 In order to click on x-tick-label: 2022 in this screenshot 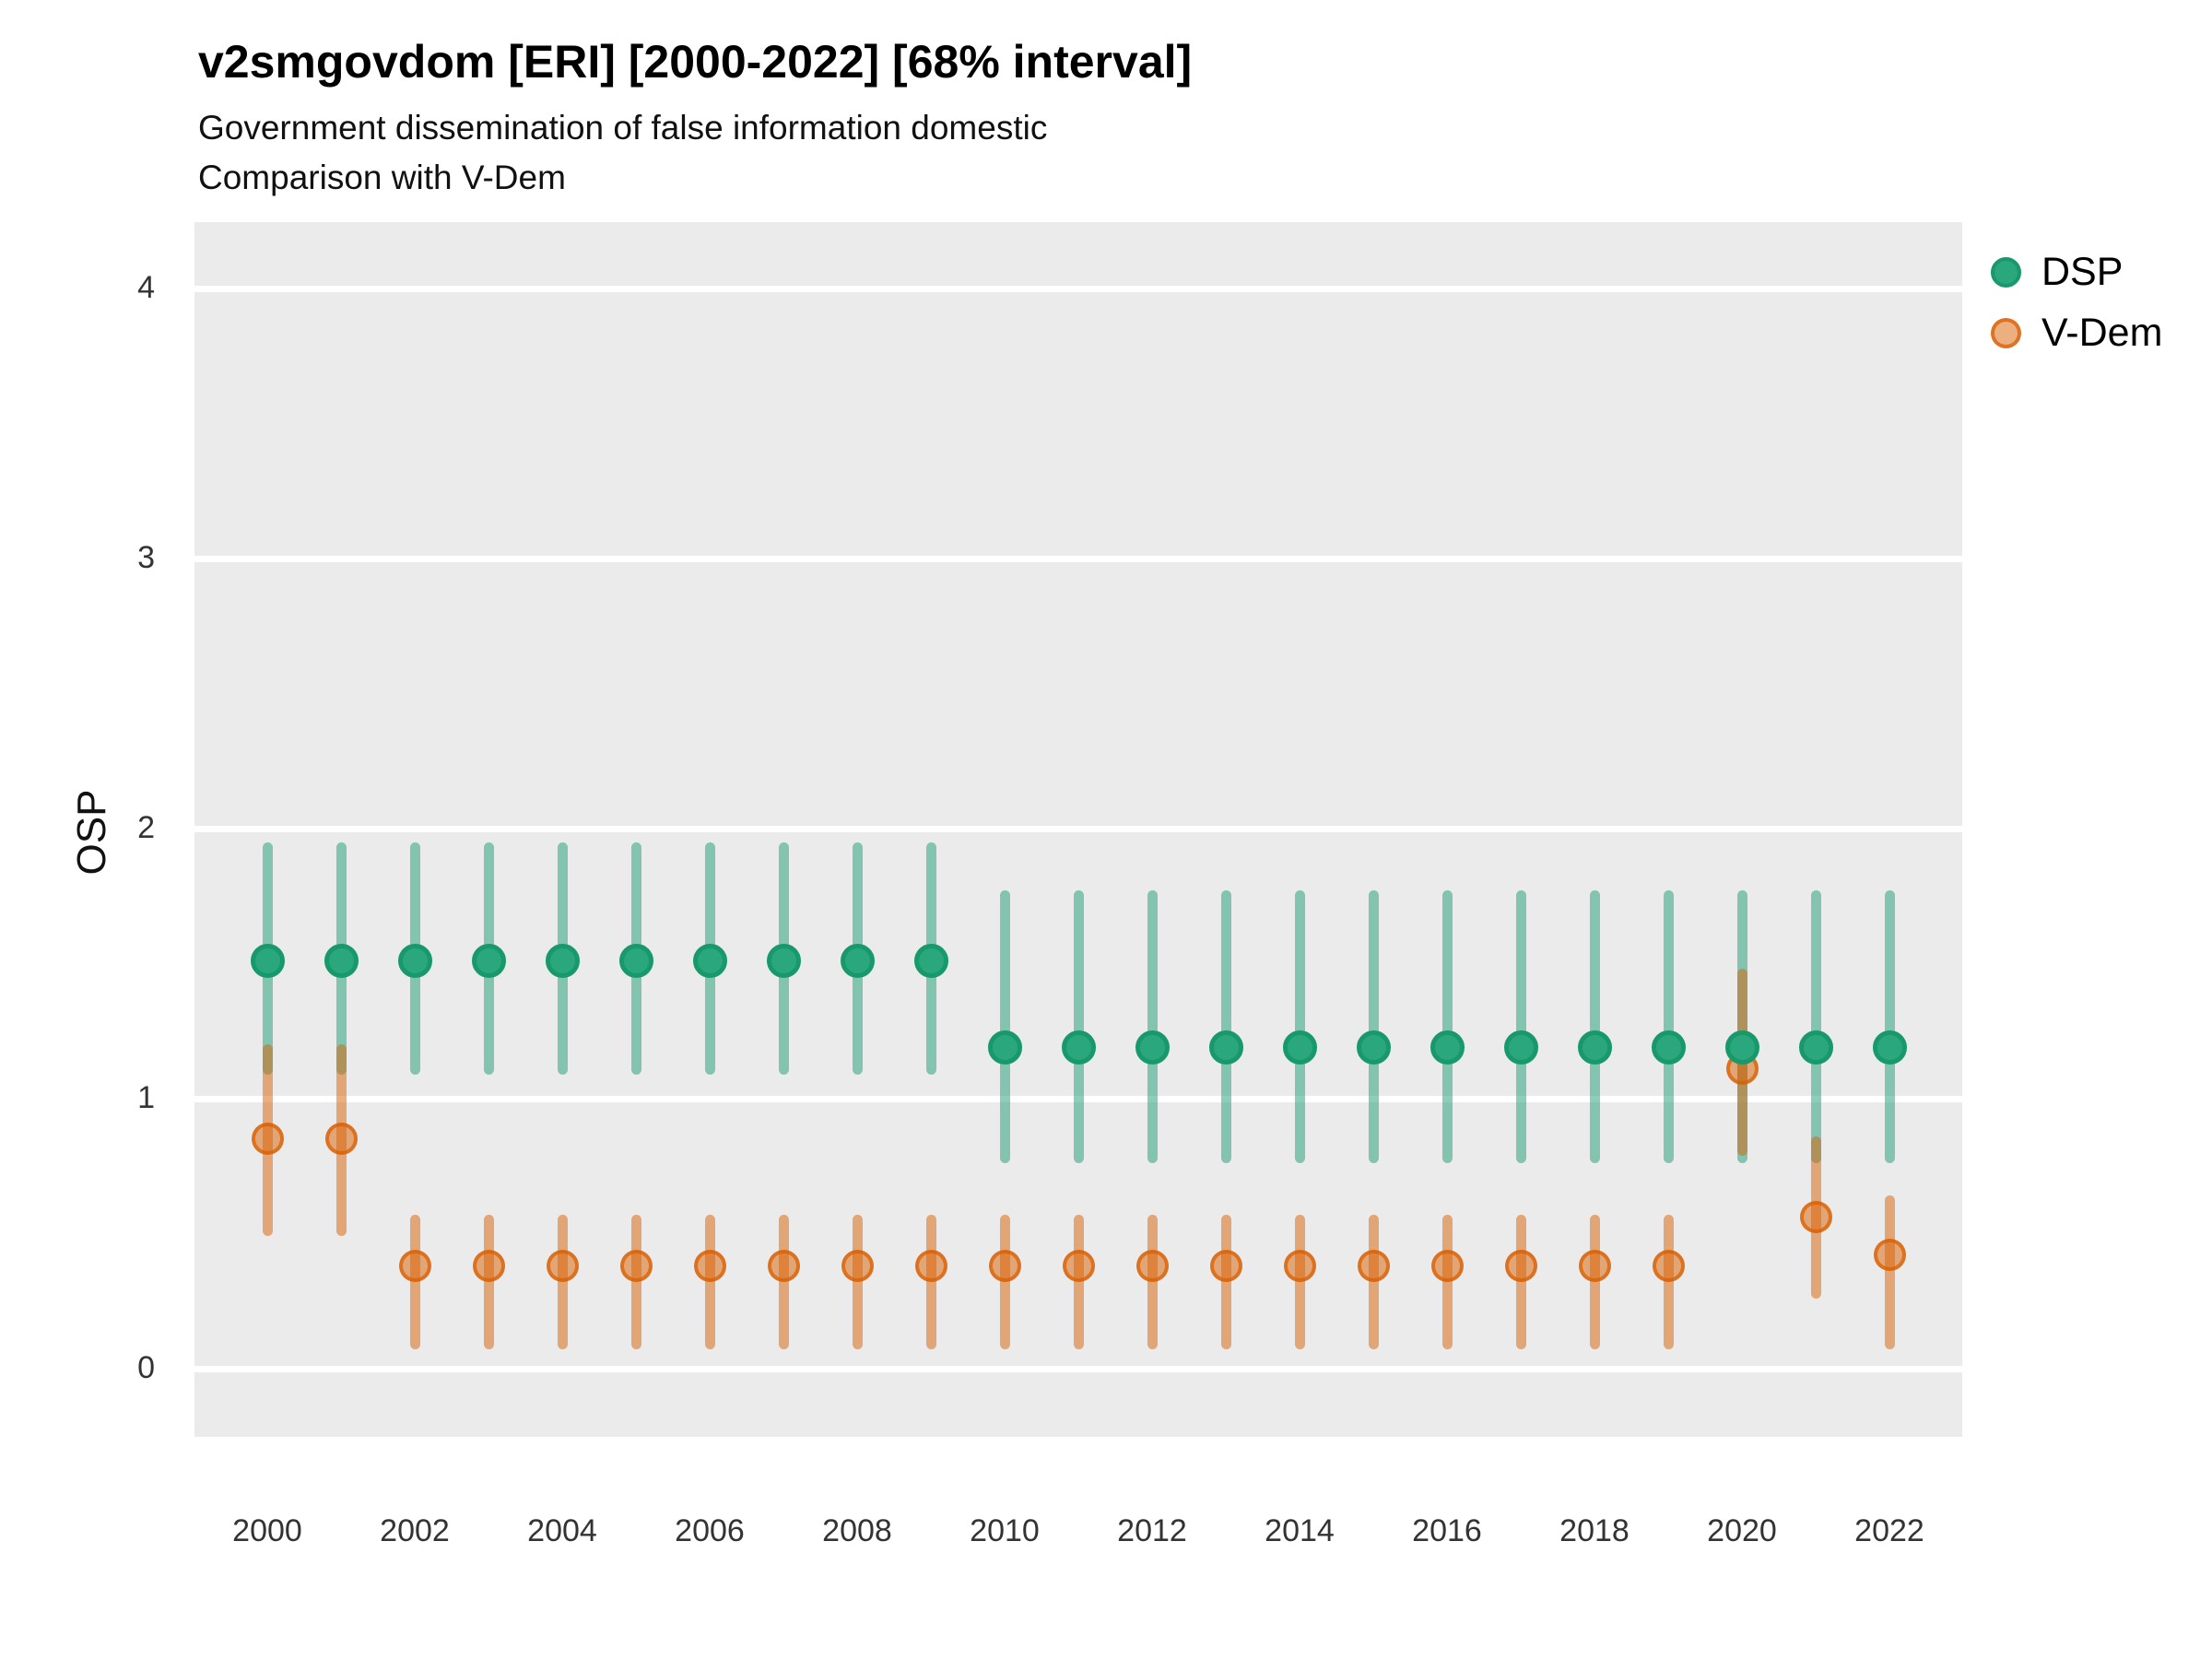, I will do `click(1889, 1530)`.